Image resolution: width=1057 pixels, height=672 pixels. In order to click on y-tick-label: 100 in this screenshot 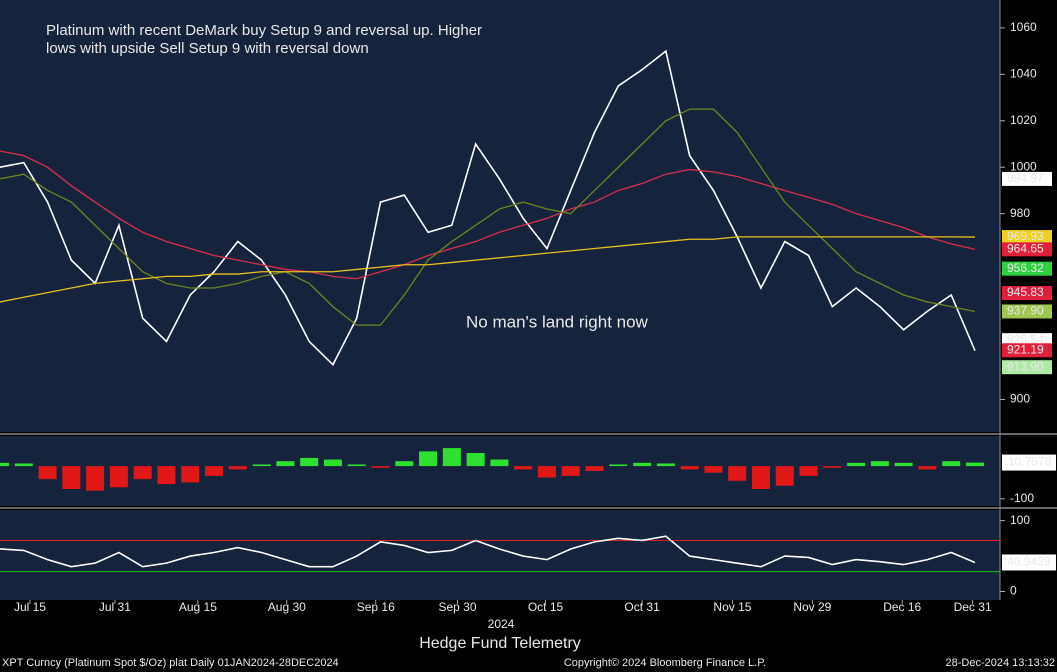, I will do `click(1020, 520)`.